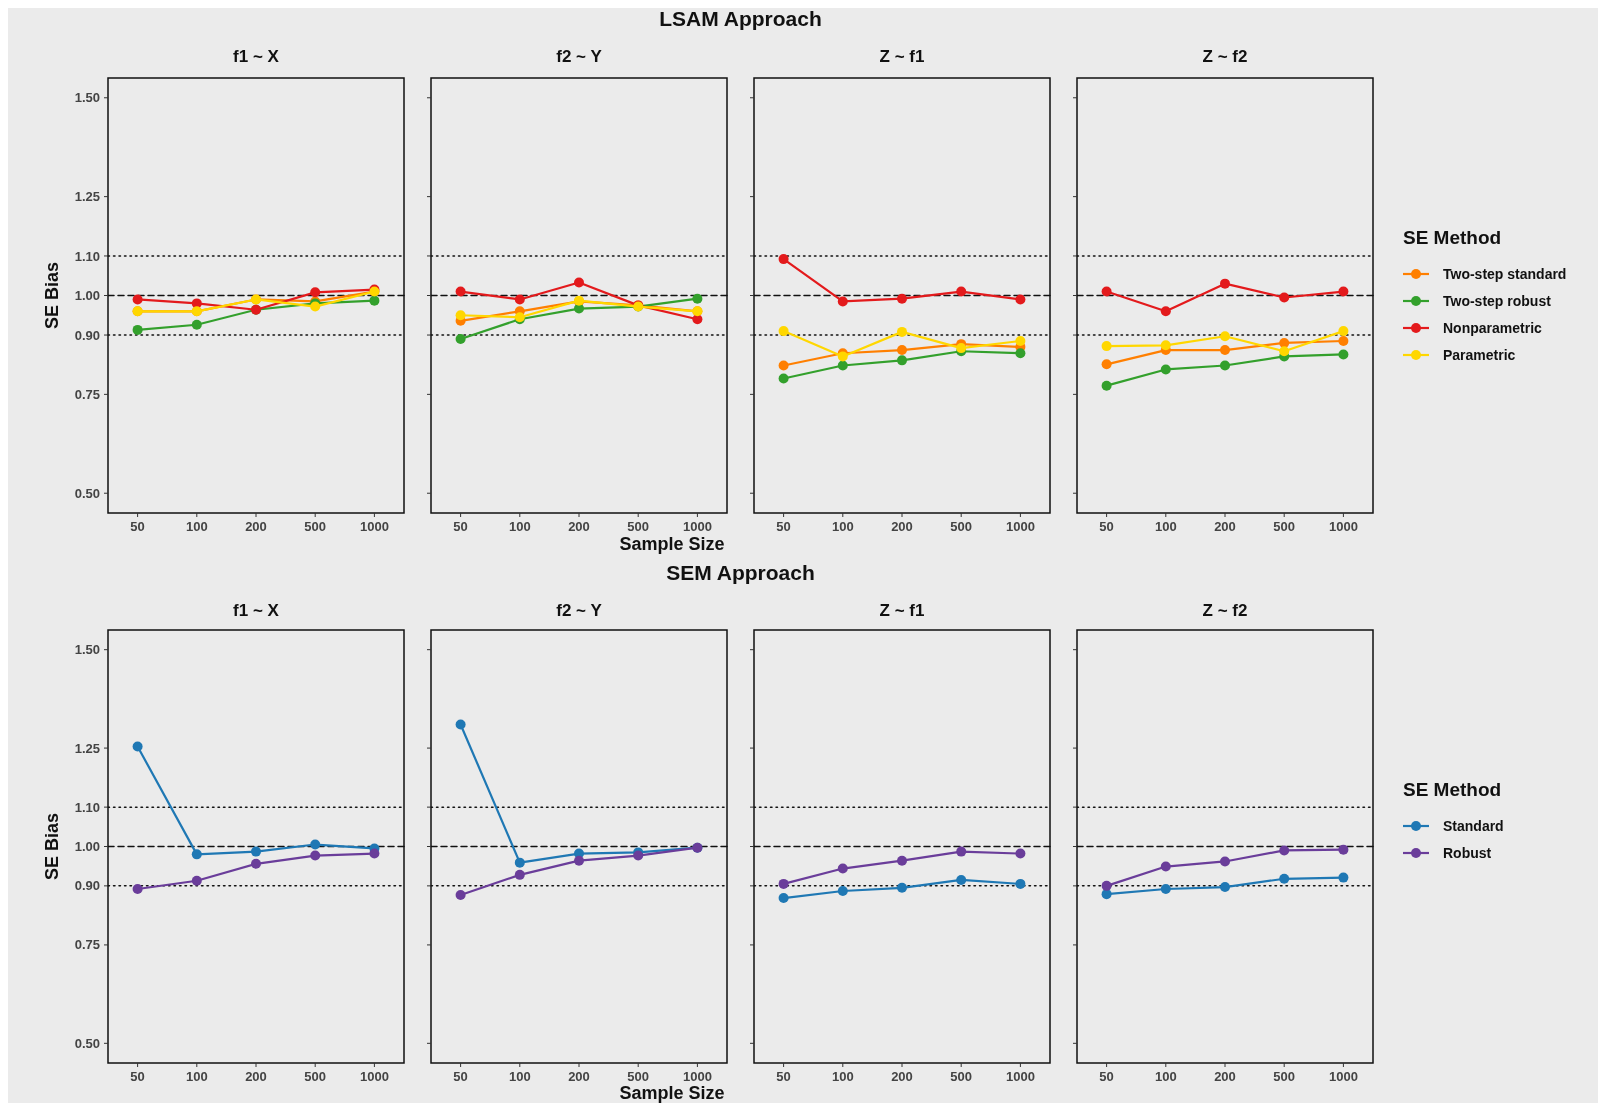 The width and height of the screenshot is (1606, 1107). What do you see at coordinates (740, 18) in the screenshot?
I see `text: LSAM Approach` at bounding box center [740, 18].